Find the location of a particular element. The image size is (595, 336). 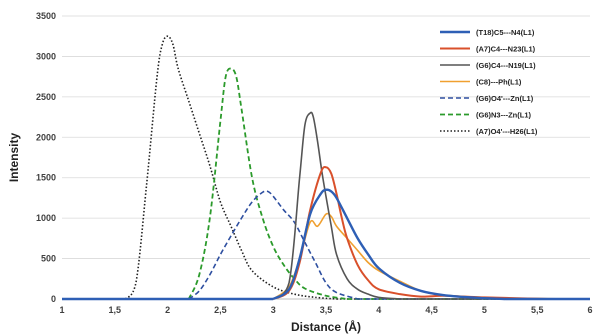

x-tick-label: 3 is located at coordinates (273, 310).